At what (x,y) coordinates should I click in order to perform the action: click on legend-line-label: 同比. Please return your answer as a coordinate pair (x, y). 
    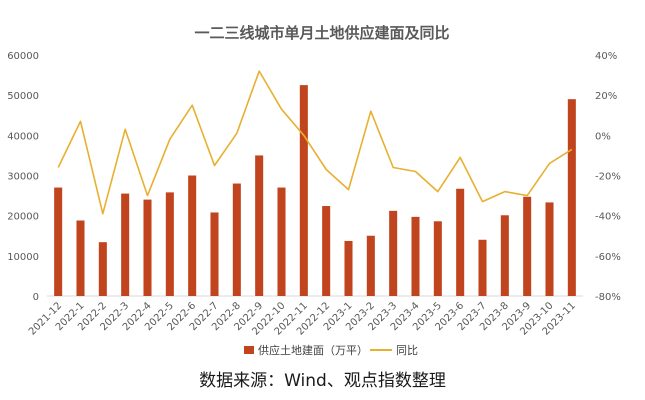
    Looking at the image, I should click on (407, 350).